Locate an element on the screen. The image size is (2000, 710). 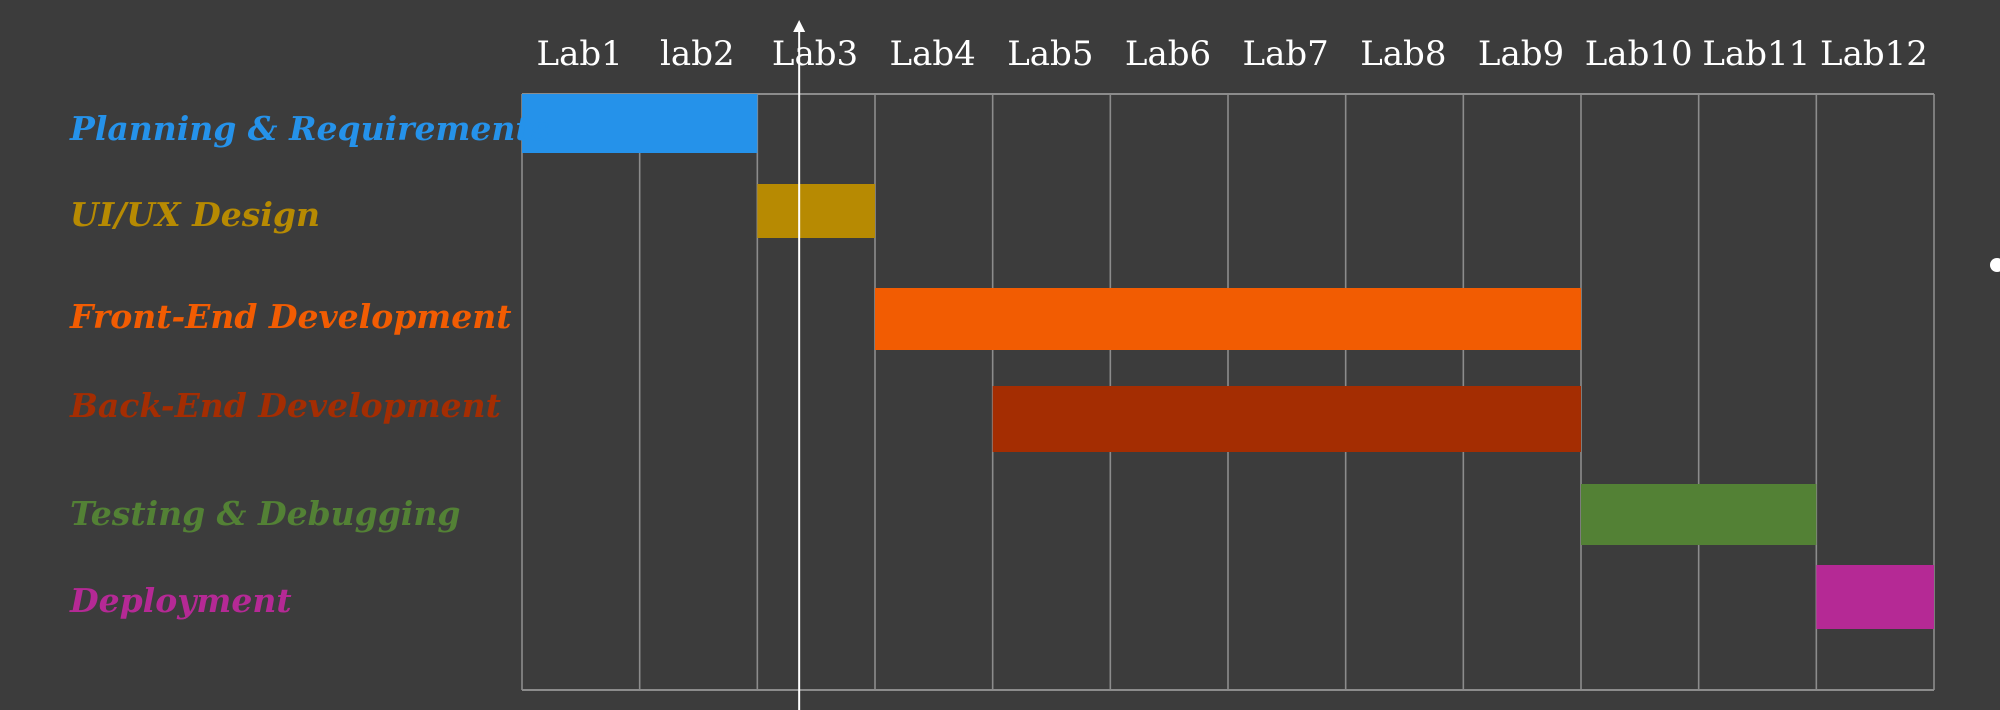
x-tick-label: Lab1 is located at coordinates (580, 54).